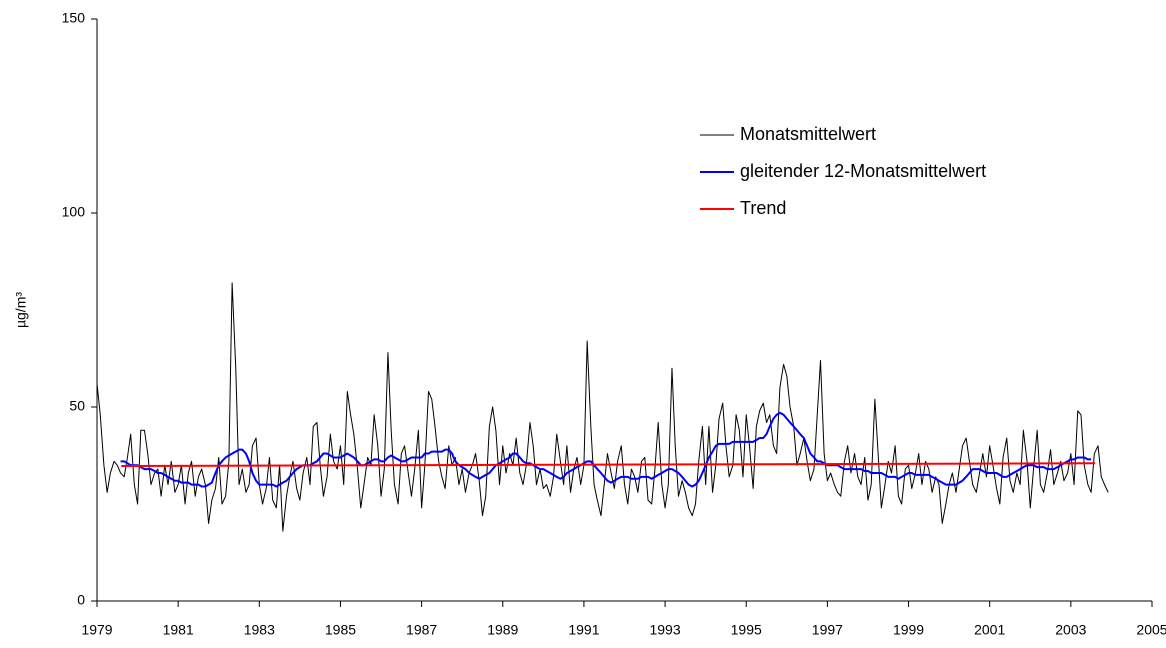  I want to click on y-tick-label: 0, so click(81, 600).